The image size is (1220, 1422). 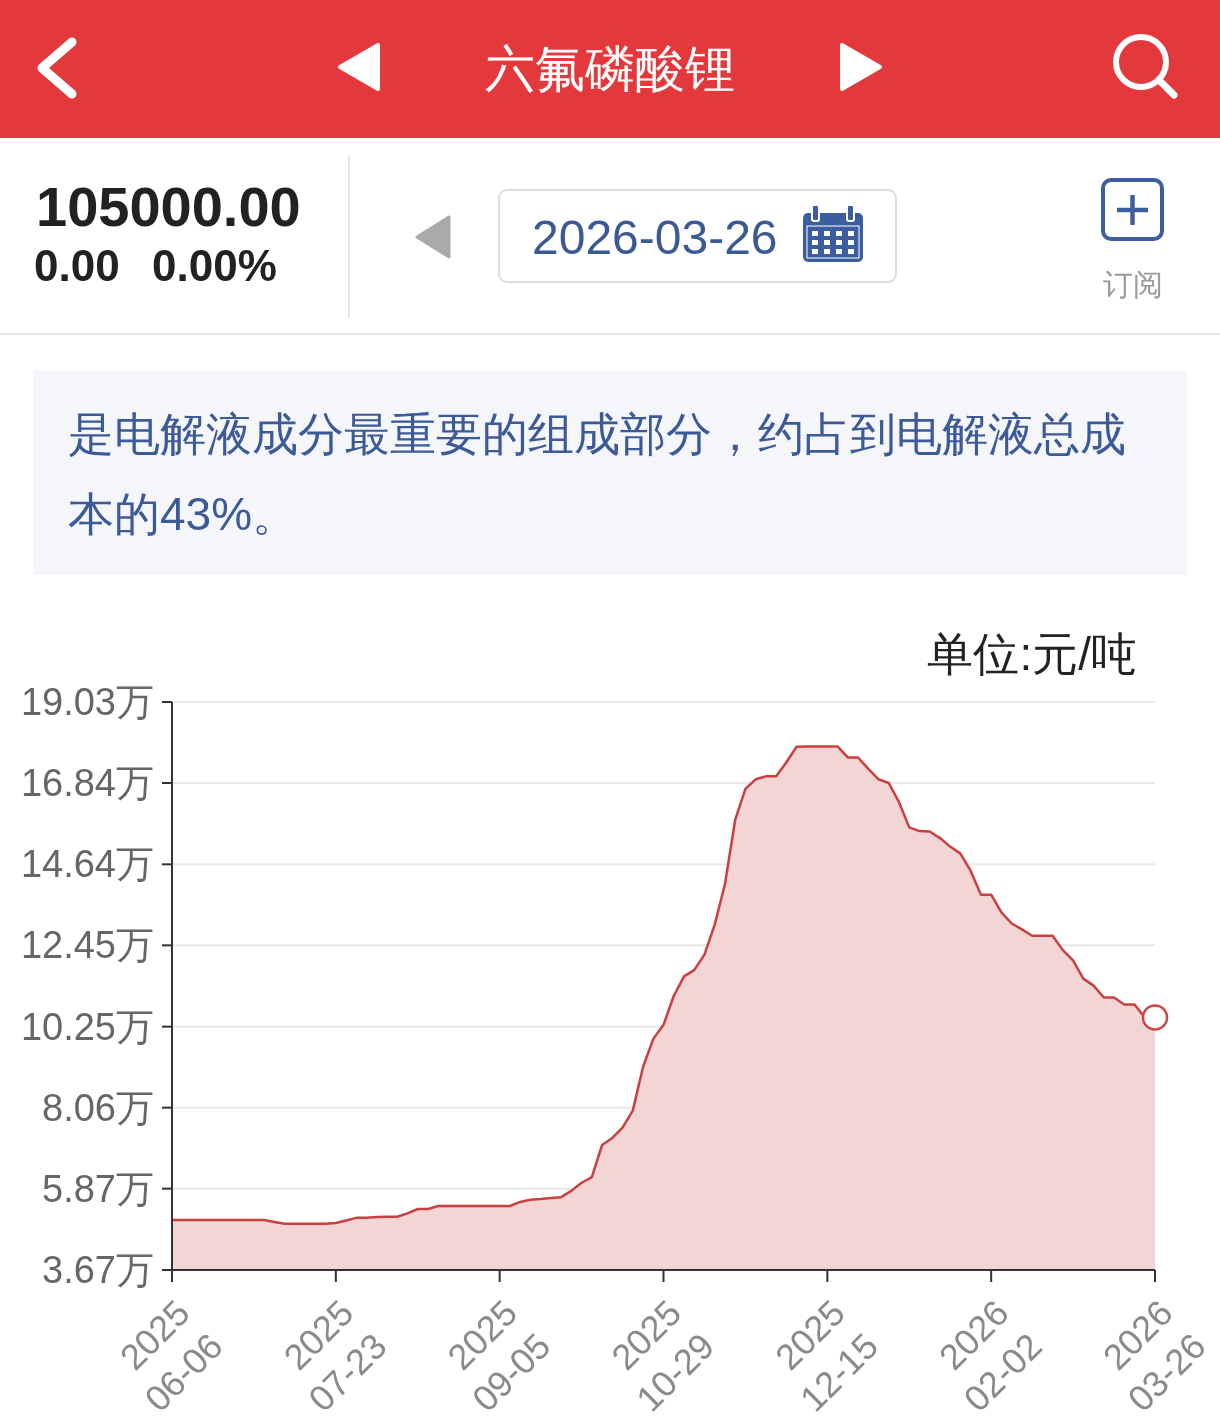 I want to click on chart-title: 六氟磷酸锂, so click(x=610, y=69).